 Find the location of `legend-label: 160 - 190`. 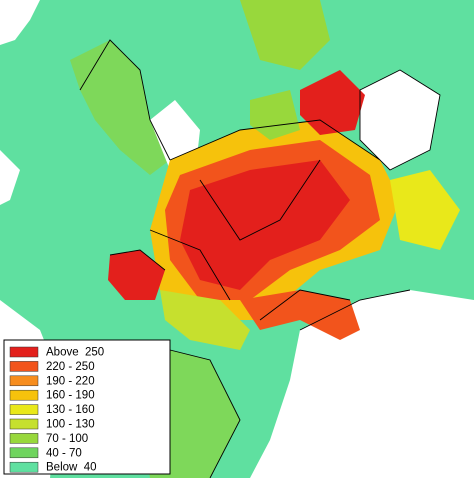

legend-label: 160 - 190 is located at coordinates (70, 396).